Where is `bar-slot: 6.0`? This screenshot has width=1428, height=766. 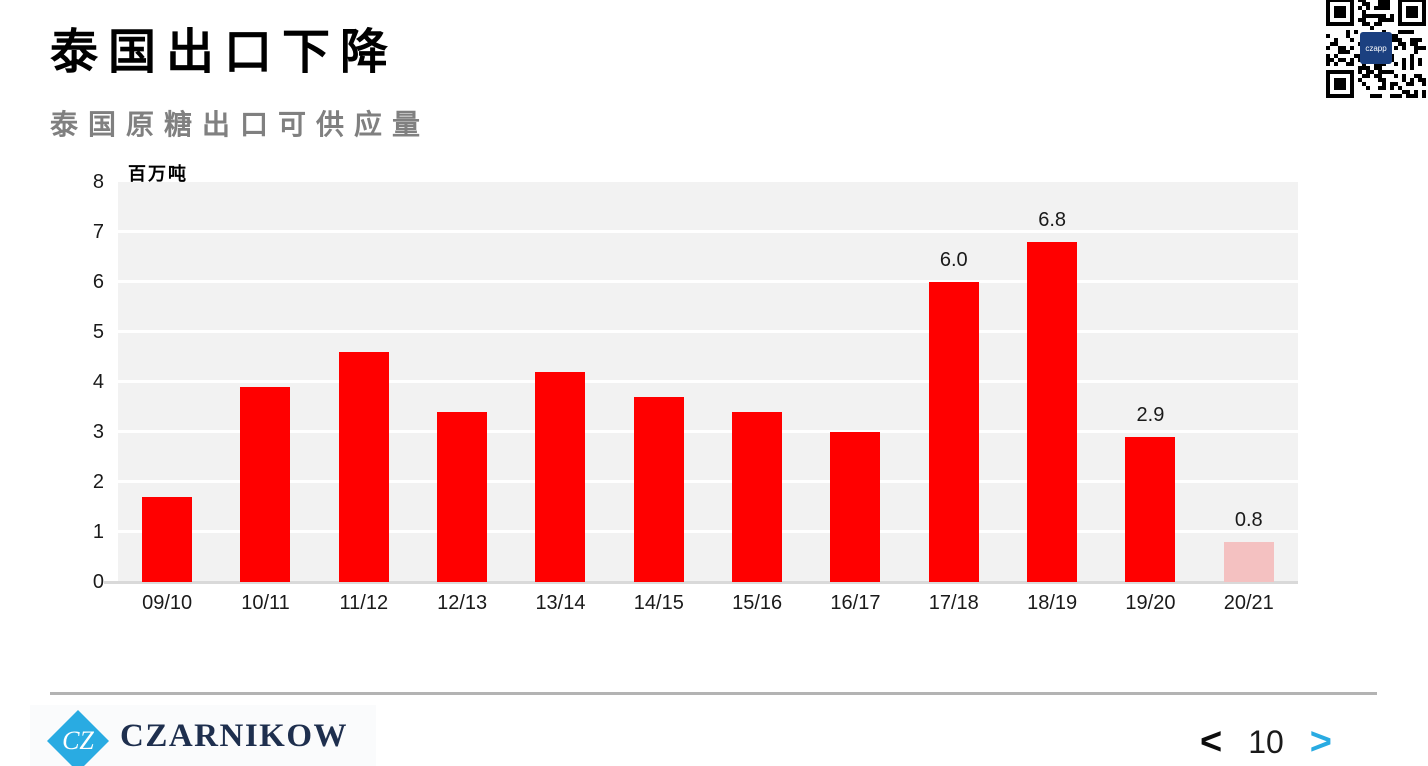
bar-slot: 6.0 is located at coordinates (954, 382).